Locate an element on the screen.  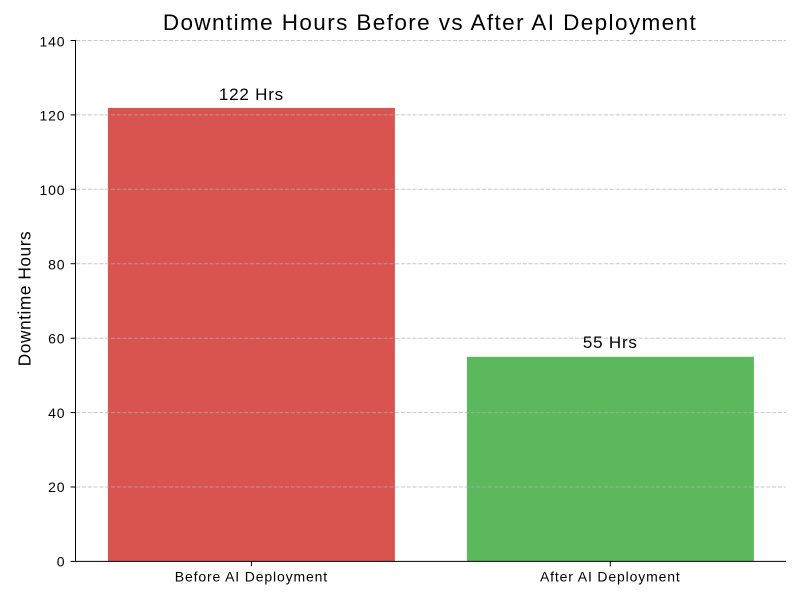
svg-text: After AI Deployment is located at coordinates (610, 577).